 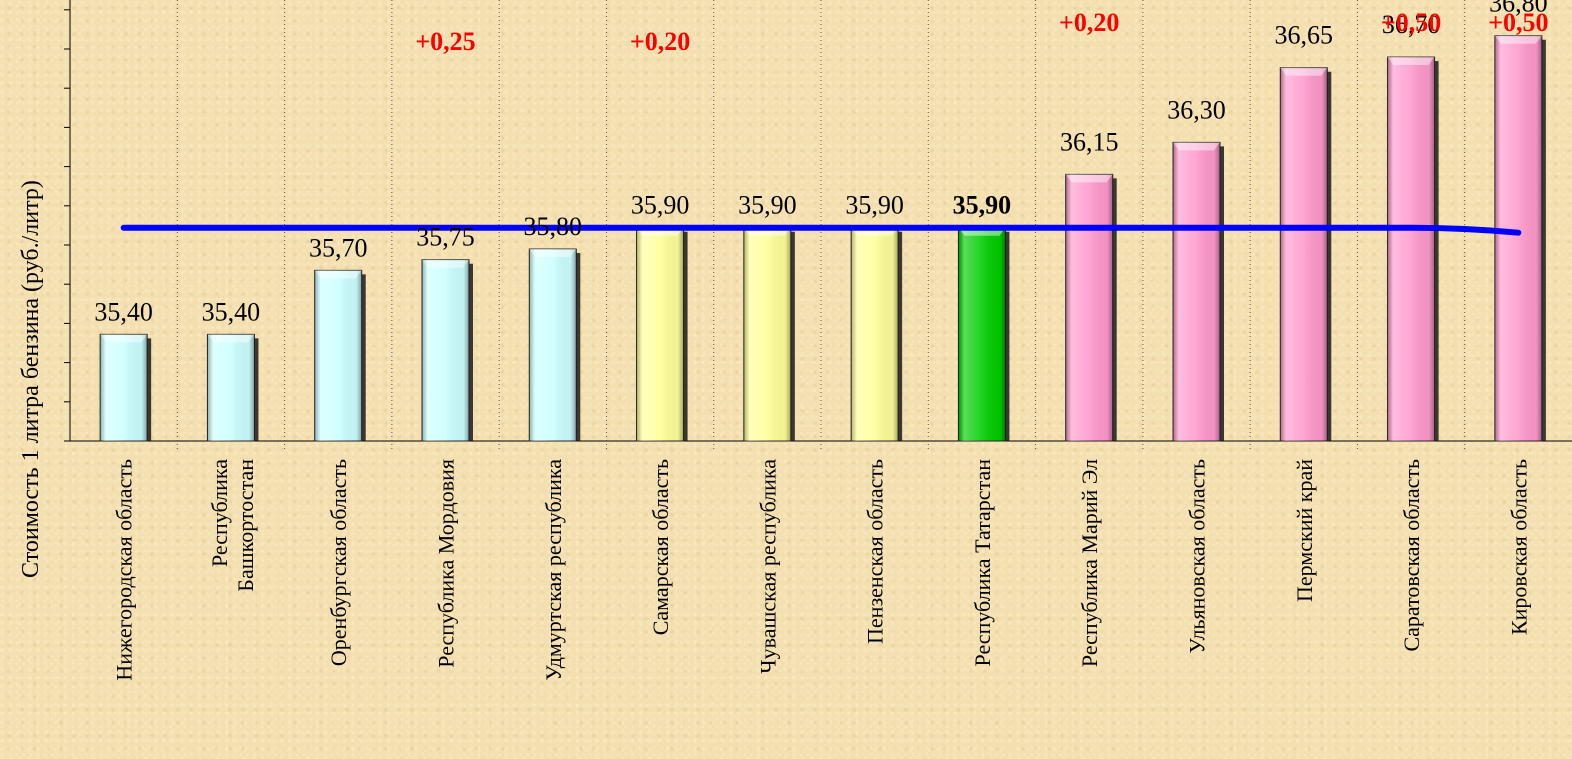 What do you see at coordinates (660, 547) in the screenshot?
I see `category-label: Самарская область` at bounding box center [660, 547].